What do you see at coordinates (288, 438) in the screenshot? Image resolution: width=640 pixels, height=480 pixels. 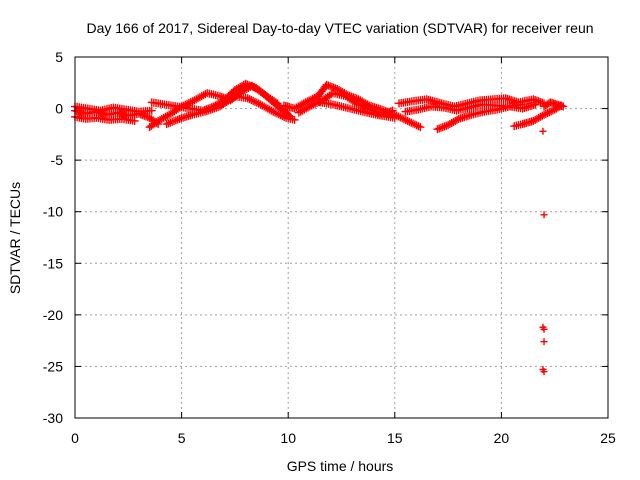 I see `x-tick-label: 10` at bounding box center [288, 438].